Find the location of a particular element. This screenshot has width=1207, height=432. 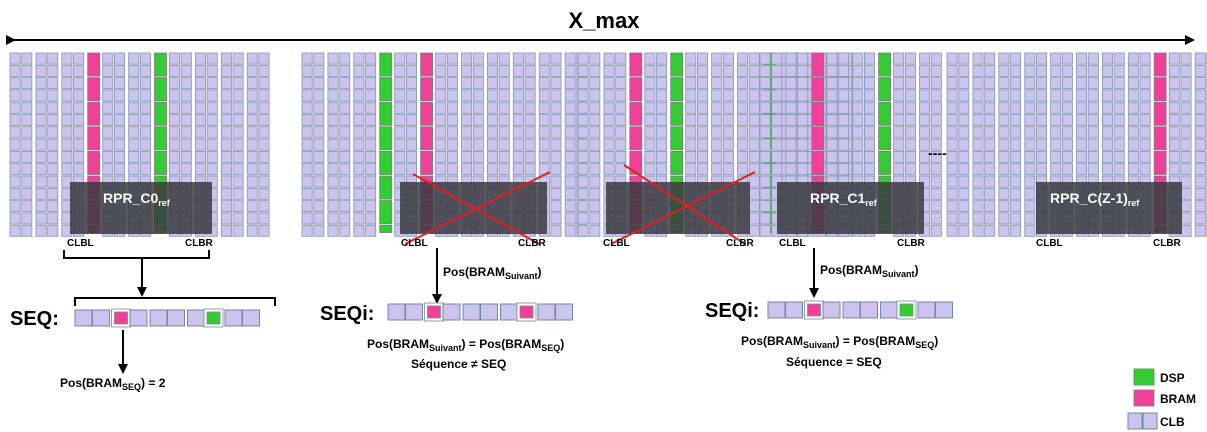

right-arrow-text: Pos(BRAMSuivant) is located at coordinates (869, 271).